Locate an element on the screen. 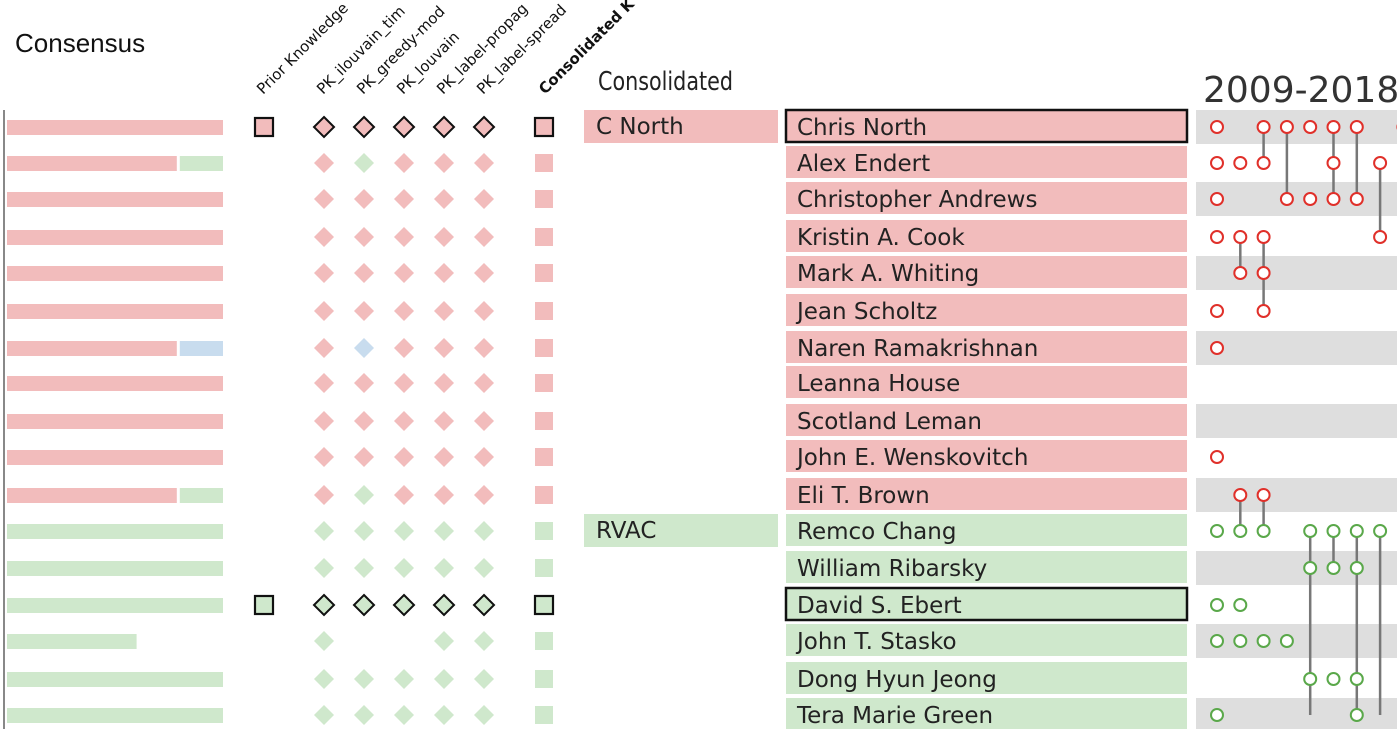 The height and width of the screenshot is (729, 1397). author-name: Alex Endert is located at coordinates (863, 164).